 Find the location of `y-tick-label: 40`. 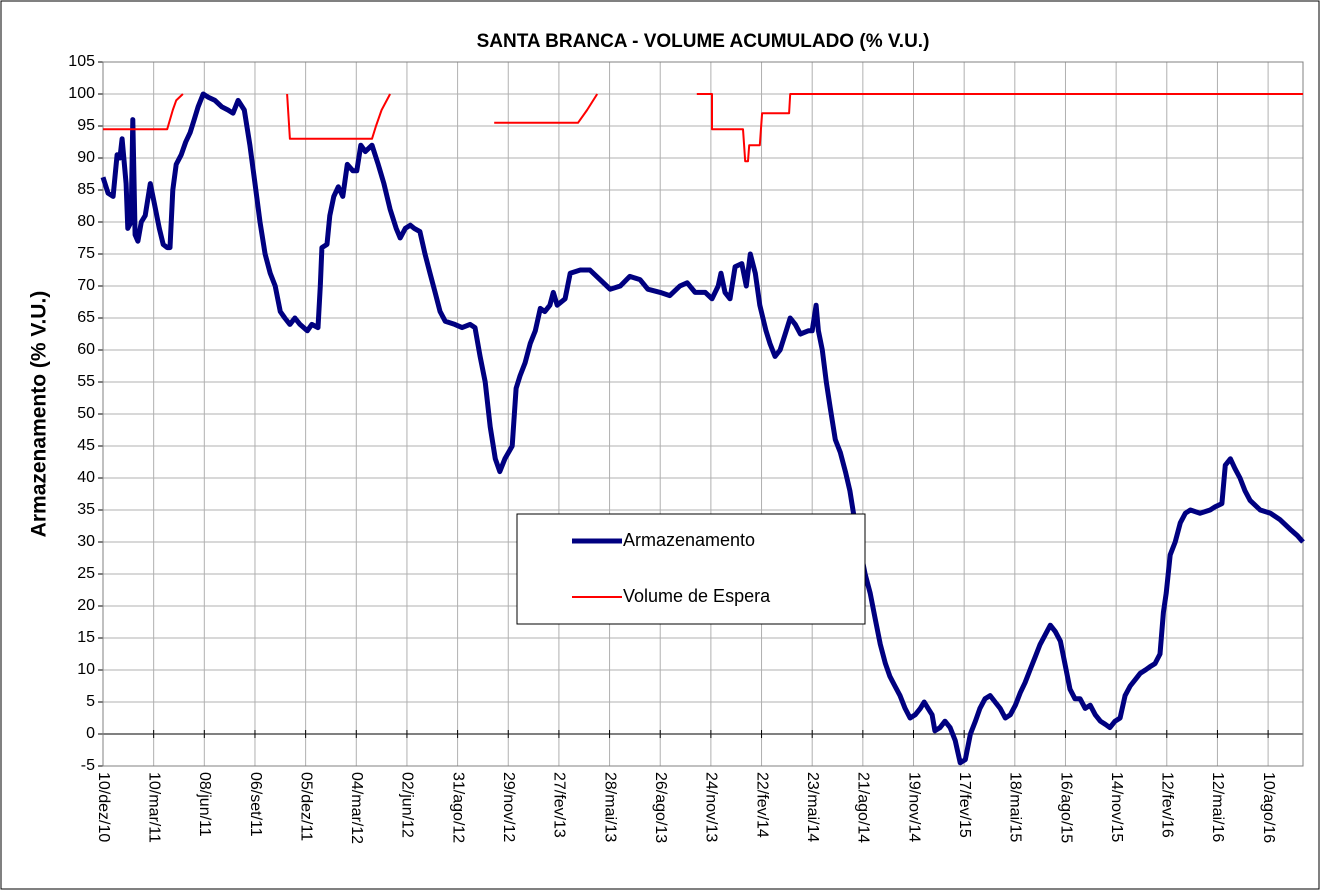

y-tick-label: 40 is located at coordinates (86, 477).